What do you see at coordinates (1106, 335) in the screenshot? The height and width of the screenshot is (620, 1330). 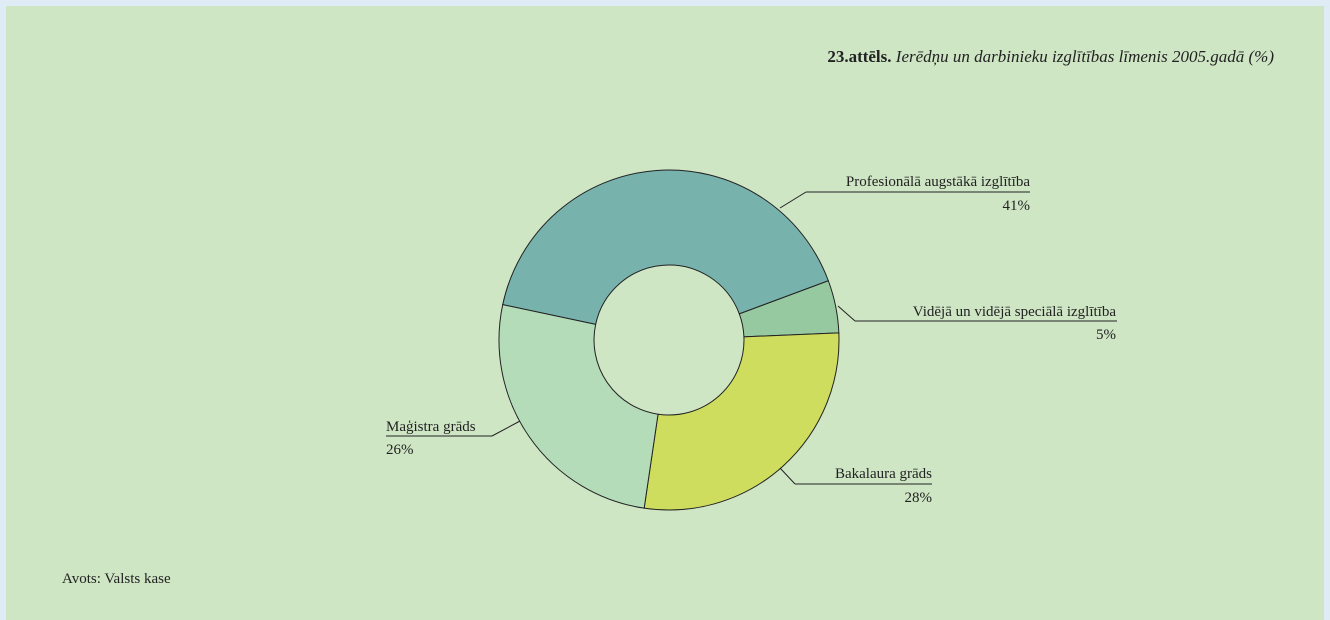 I see `value-label: 5%` at bounding box center [1106, 335].